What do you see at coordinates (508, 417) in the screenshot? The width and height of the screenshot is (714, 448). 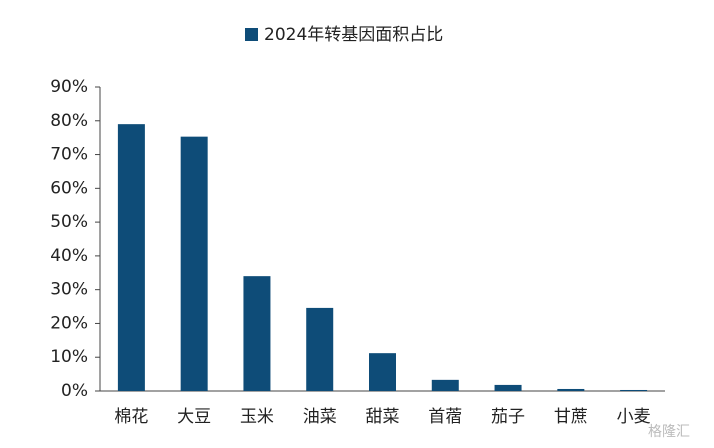 I see `x-tick-label: 茄子` at bounding box center [508, 417].